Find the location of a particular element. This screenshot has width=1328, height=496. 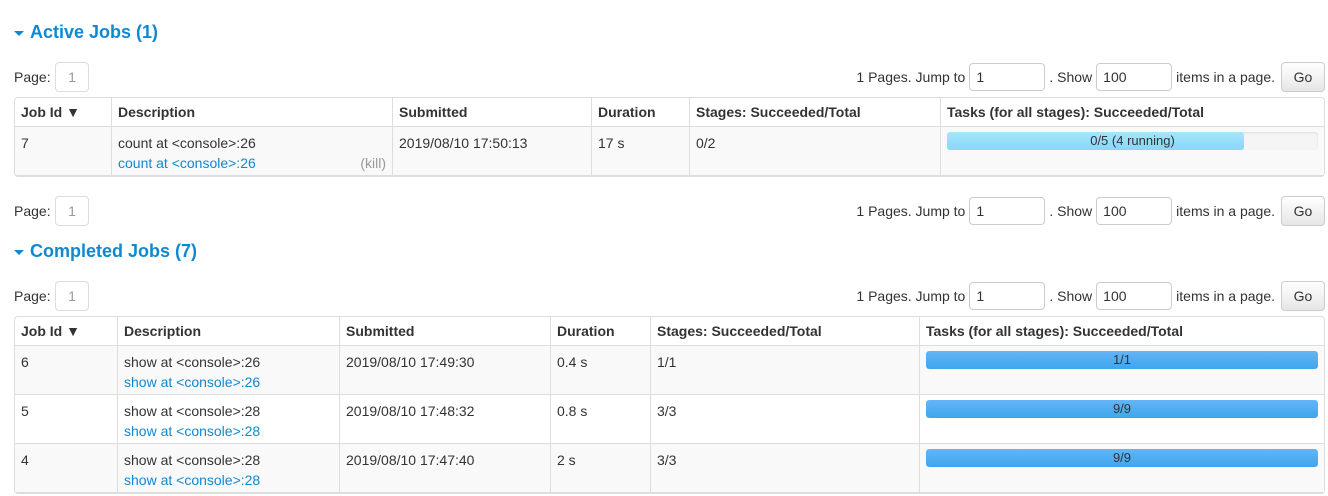

job-id: 6 is located at coordinates (66, 370).